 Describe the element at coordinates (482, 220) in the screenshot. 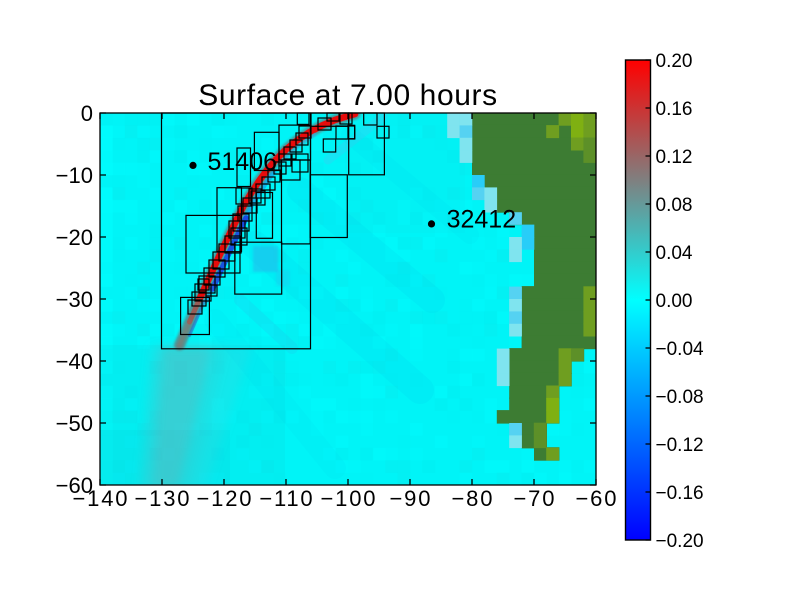

I see `svg-text: 32412` at that location.